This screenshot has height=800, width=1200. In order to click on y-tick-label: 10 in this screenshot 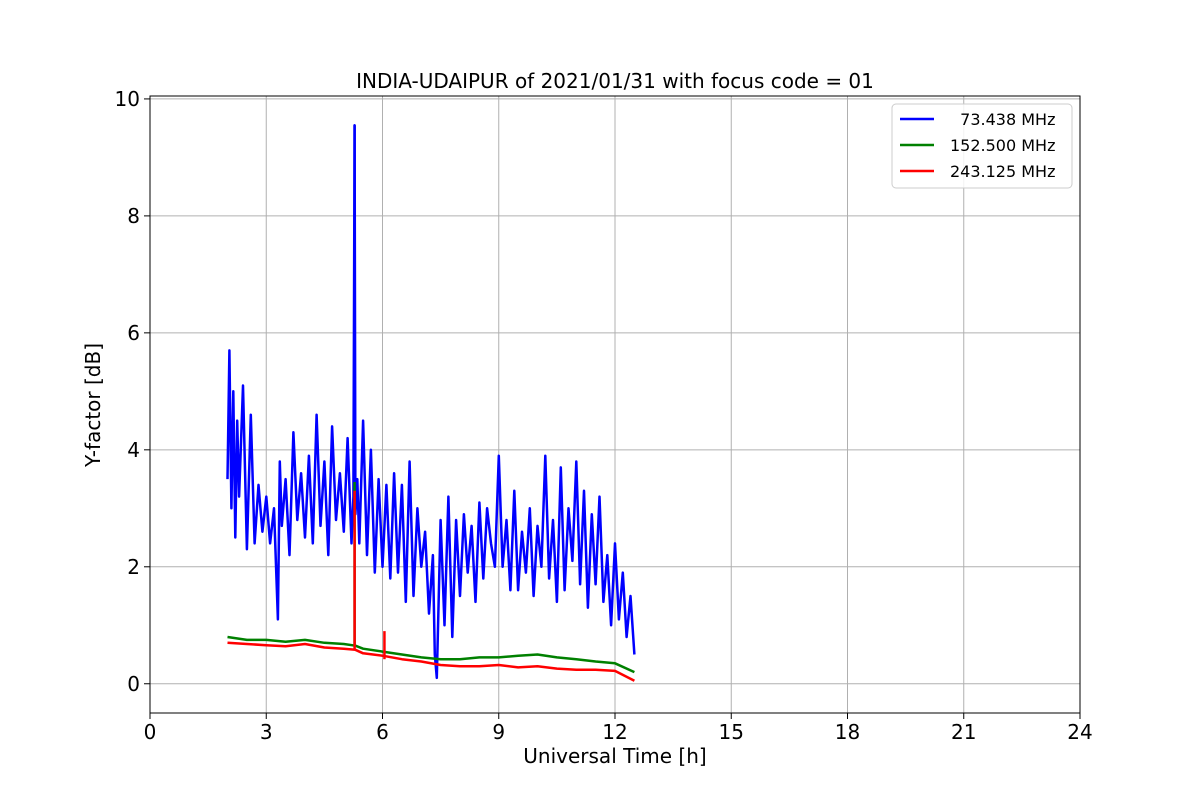, I will do `click(127, 99)`.